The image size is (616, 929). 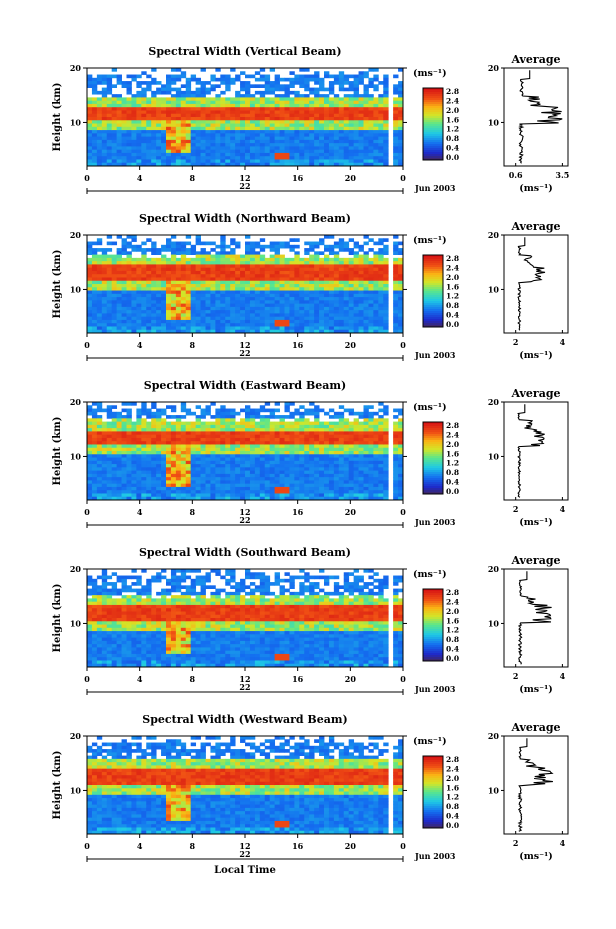 What do you see at coordinates (76, 122) in the screenshot?
I see `y-tick-label: 10` at bounding box center [76, 122].